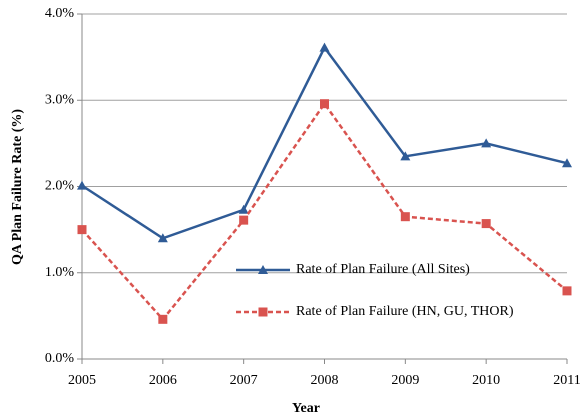 The image size is (582, 419). Describe the element at coordinates (60, 13) in the screenshot. I see `y-tick-label: 4.0%` at that location.